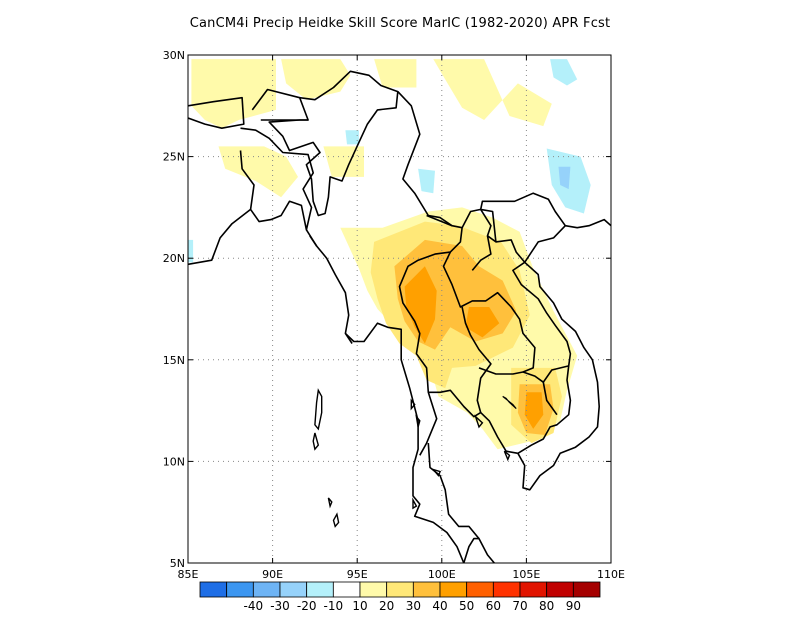  Describe the element at coordinates (188, 574) in the screenshot. I see `lon-tick-label: 85E` at that location.